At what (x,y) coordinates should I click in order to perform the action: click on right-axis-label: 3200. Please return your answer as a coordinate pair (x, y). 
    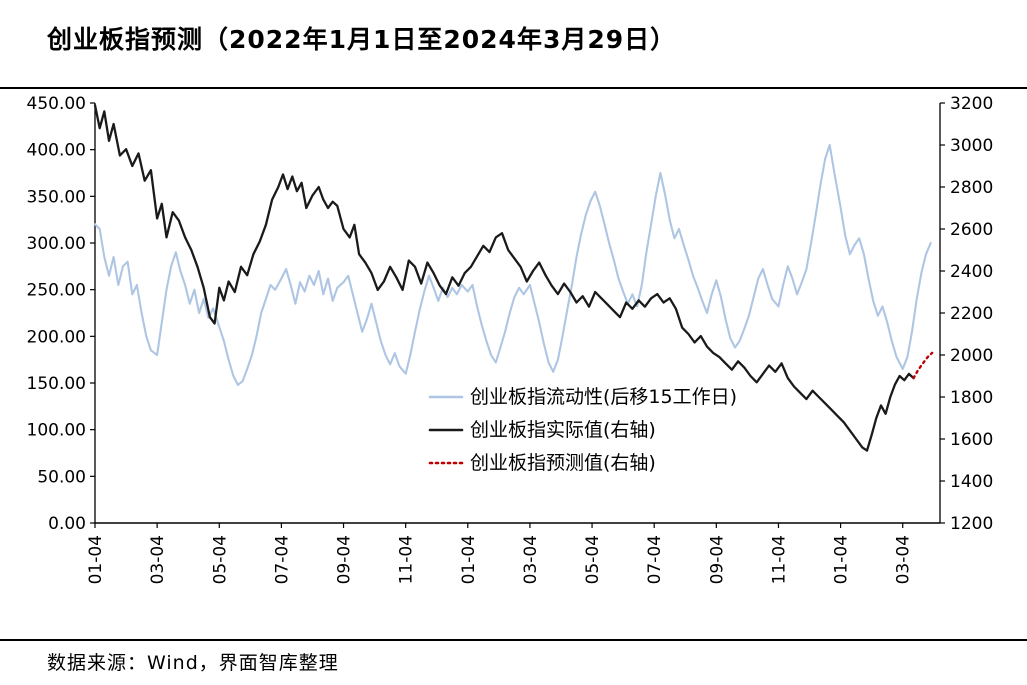
    Looking at the image, I should click on (971, 104).